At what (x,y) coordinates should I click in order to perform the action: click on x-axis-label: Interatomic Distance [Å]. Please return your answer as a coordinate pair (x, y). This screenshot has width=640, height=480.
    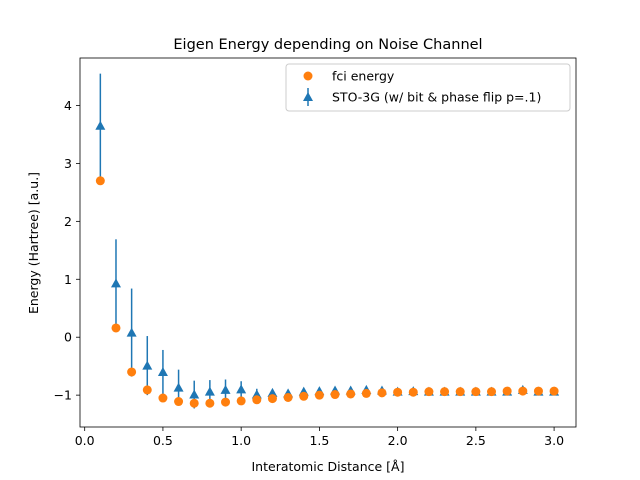
    Looking at the image, I should click on (328, 466).